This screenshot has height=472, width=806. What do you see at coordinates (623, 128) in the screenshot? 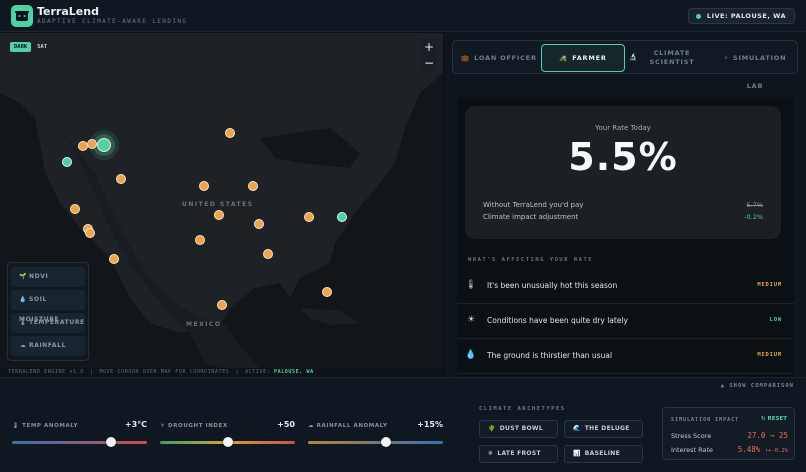
I see `rate-label: Your Rate Today` at bounding box center [623, 128].